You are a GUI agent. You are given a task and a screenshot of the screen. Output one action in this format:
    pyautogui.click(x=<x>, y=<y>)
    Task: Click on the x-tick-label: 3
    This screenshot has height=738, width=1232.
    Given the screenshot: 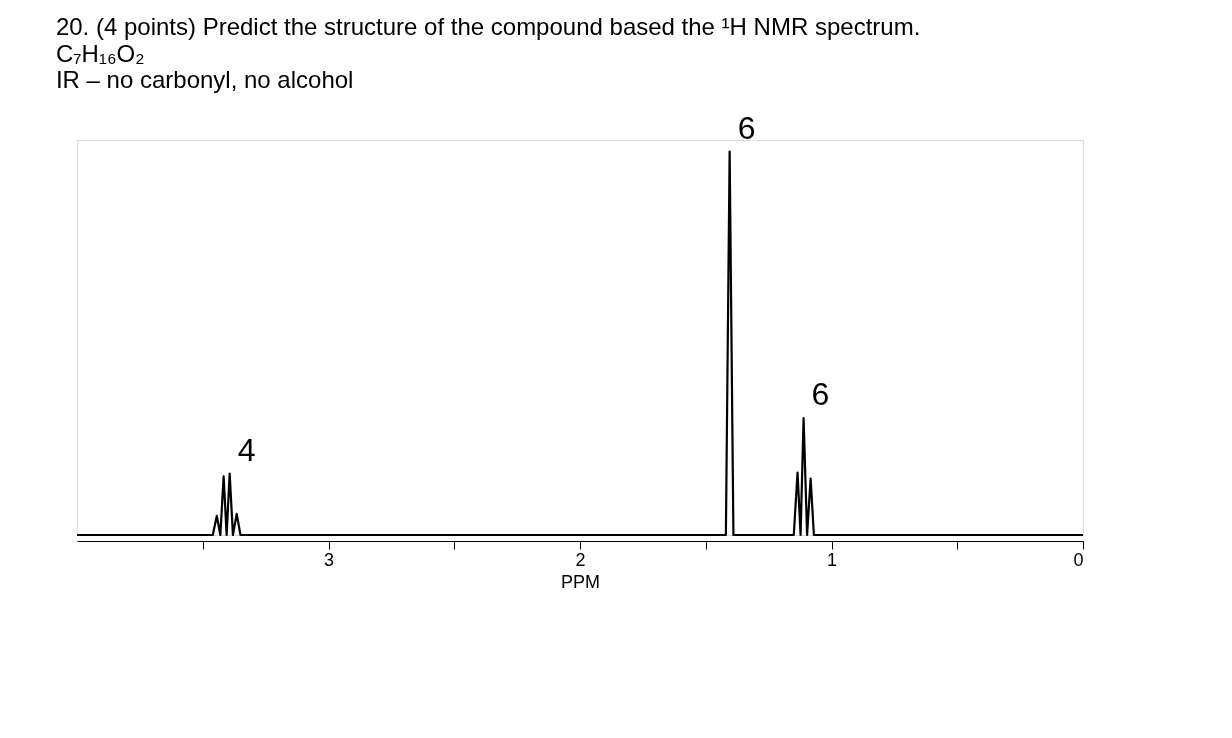 What is the action you would take?
    pyautogui.click(x=329, y=559)
    